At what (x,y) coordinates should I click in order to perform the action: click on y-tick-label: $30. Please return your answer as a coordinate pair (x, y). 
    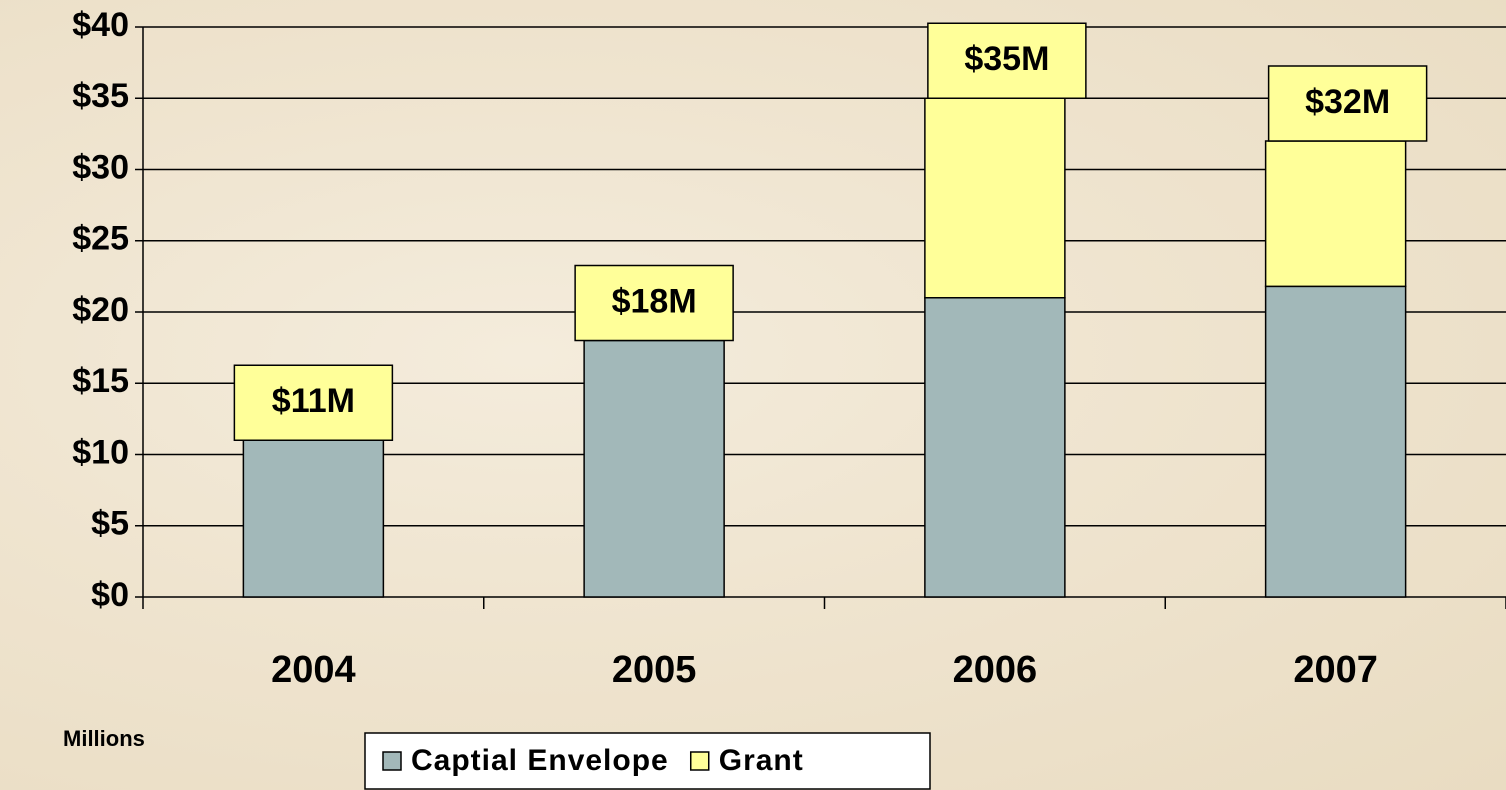
    Looking at the image, I should click on (100, 167).